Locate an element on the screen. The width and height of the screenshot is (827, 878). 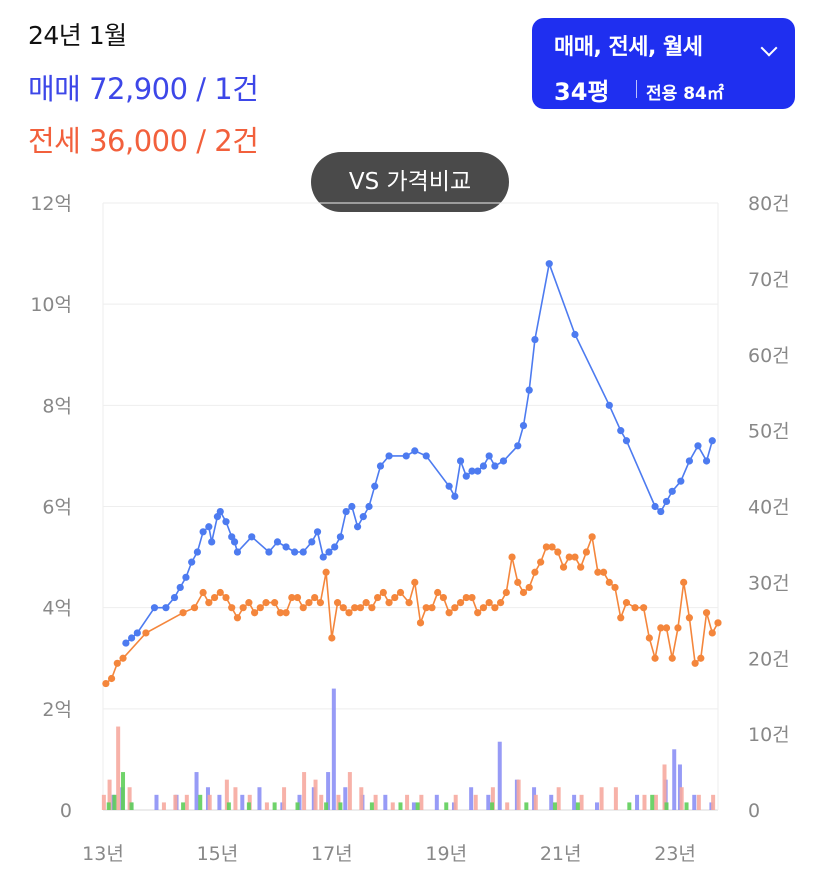
sale-price-summary: 매매 72,900 / 1건 is located at coordinates (143, 89).